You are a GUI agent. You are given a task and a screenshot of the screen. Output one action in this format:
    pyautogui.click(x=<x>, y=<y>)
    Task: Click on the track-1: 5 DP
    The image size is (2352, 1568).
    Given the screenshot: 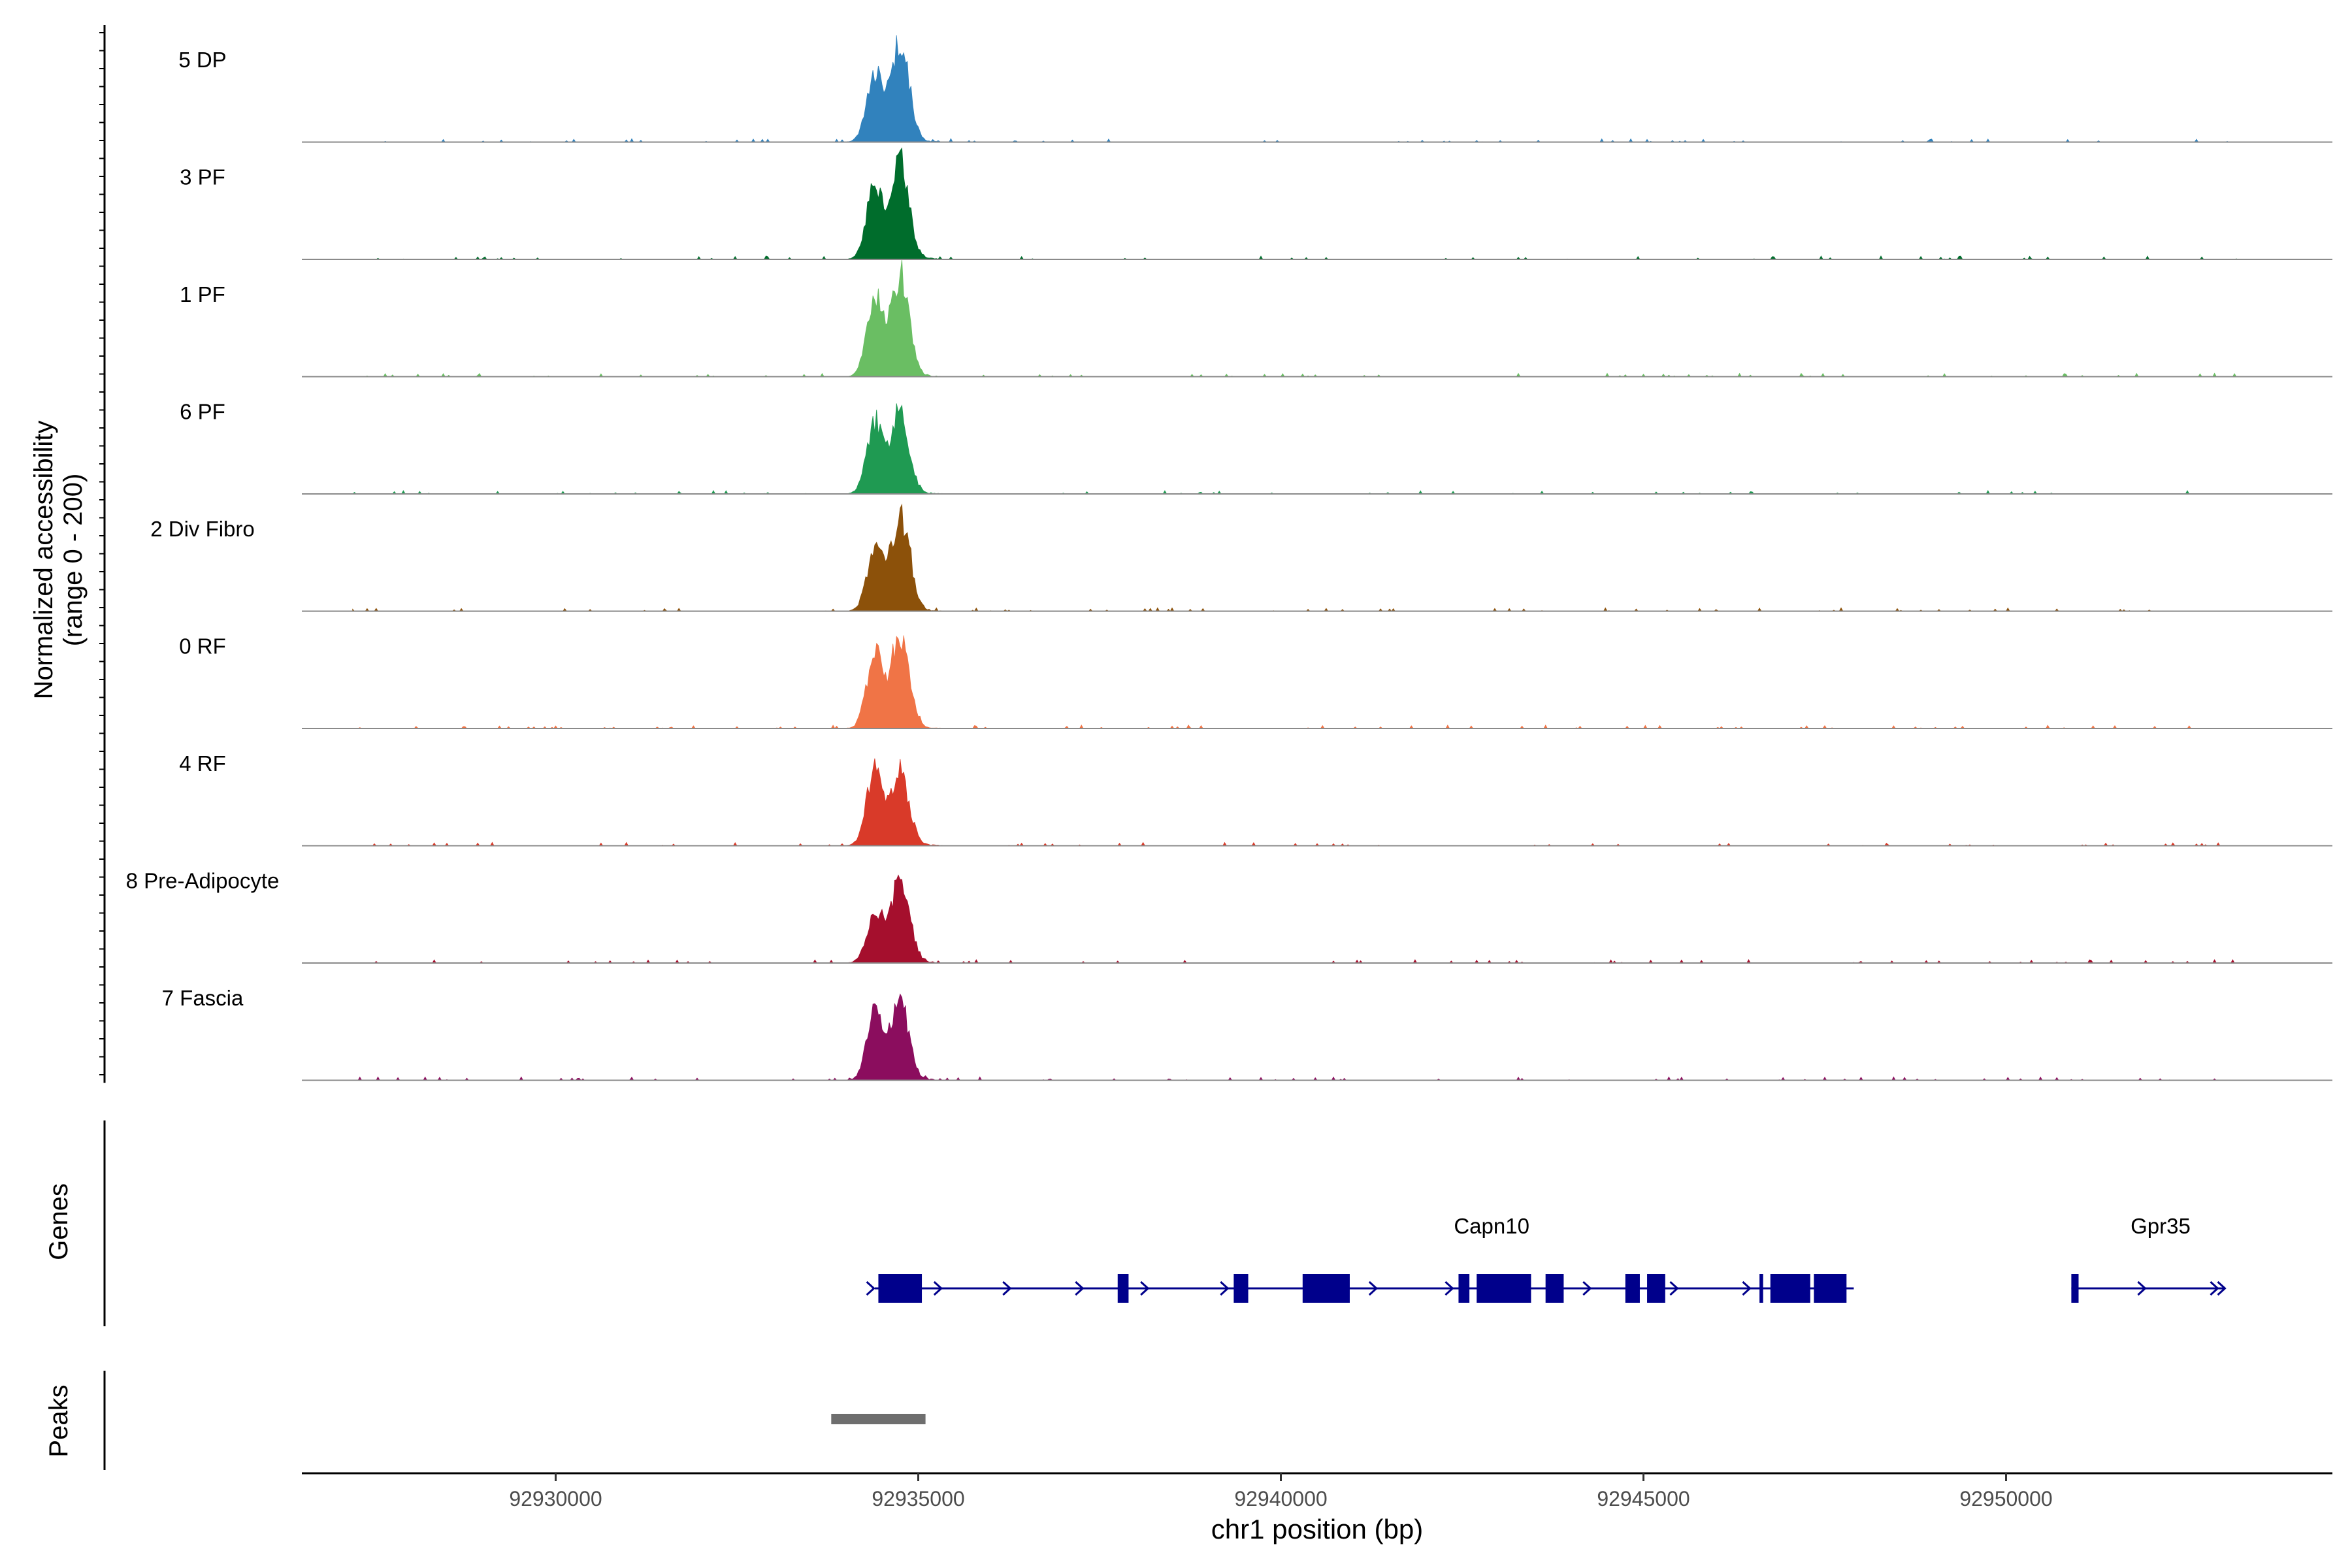 What is the action you would take?
    pyautogui.click(x=1255, y=89)
    